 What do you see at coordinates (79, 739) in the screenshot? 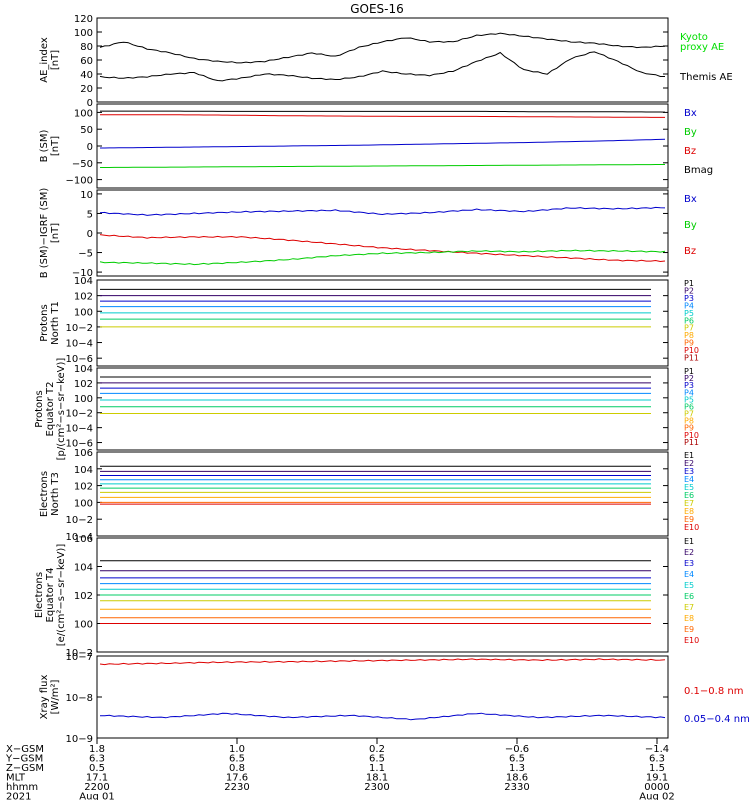
I see `y-tick-label: 10−9` at bounding box center [79, 739].